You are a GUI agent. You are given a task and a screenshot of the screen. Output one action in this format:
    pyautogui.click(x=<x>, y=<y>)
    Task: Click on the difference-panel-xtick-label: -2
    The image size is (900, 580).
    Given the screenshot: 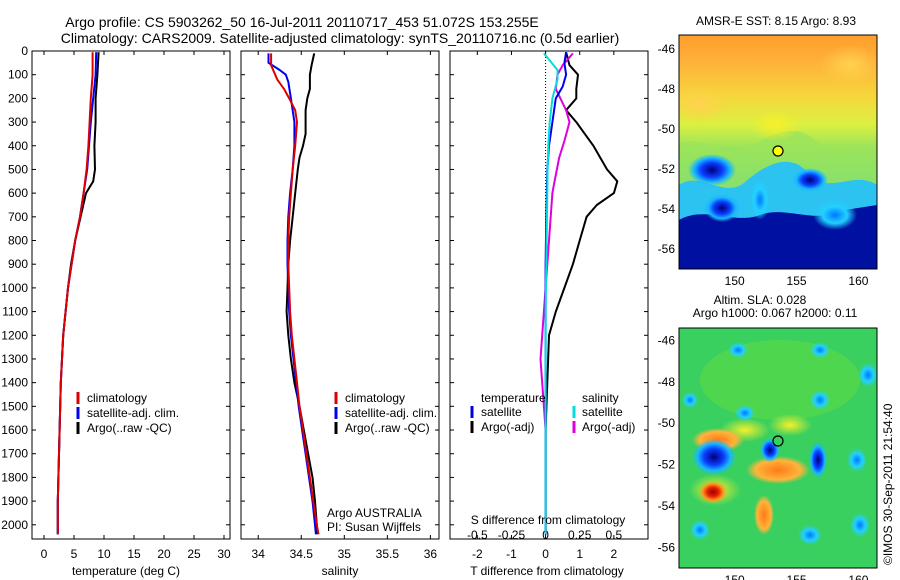 What is the action you would take?
    pyautogui.click(x=477, y=554)
    